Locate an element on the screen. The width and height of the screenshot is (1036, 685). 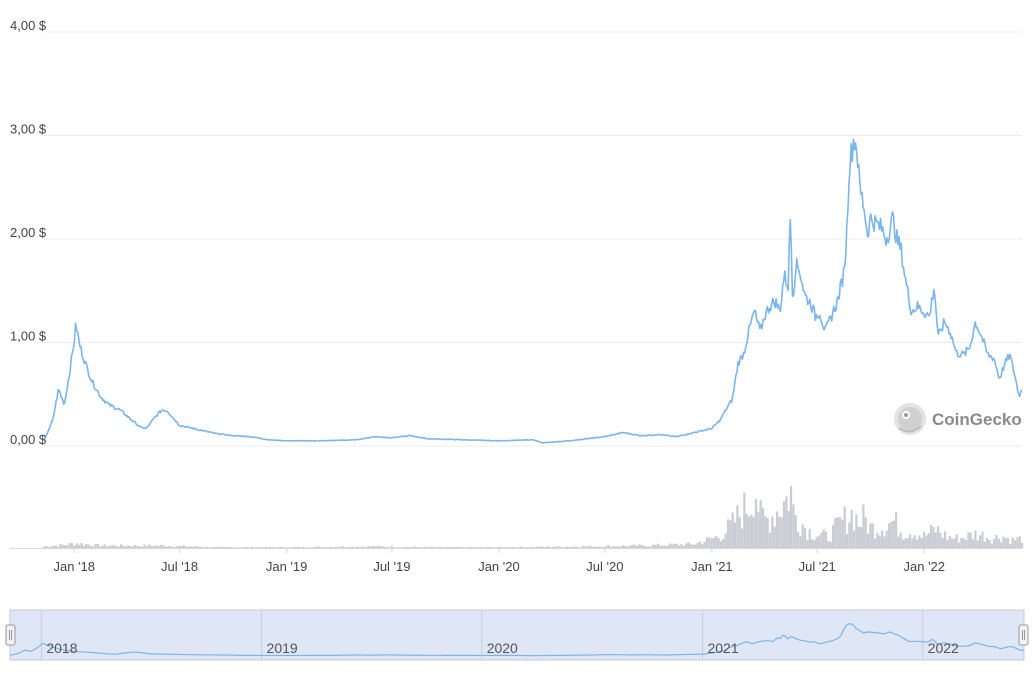
x-tick-label: Jan '22 is located at coordinates (925, 566).